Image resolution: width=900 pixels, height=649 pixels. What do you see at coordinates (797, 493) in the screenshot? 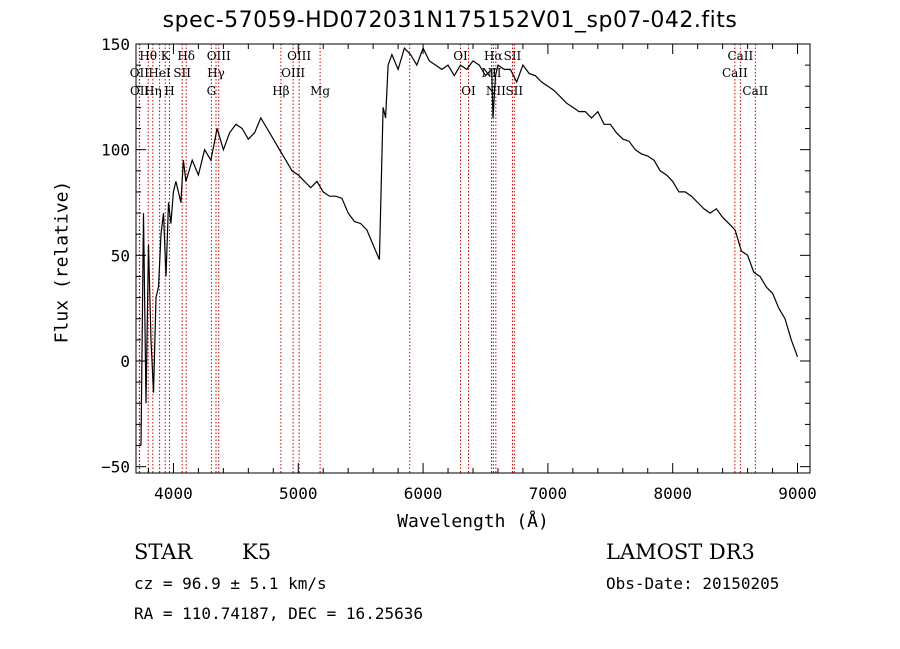
I see `x-tick-label: 9000` at bounding box center [797, 493].